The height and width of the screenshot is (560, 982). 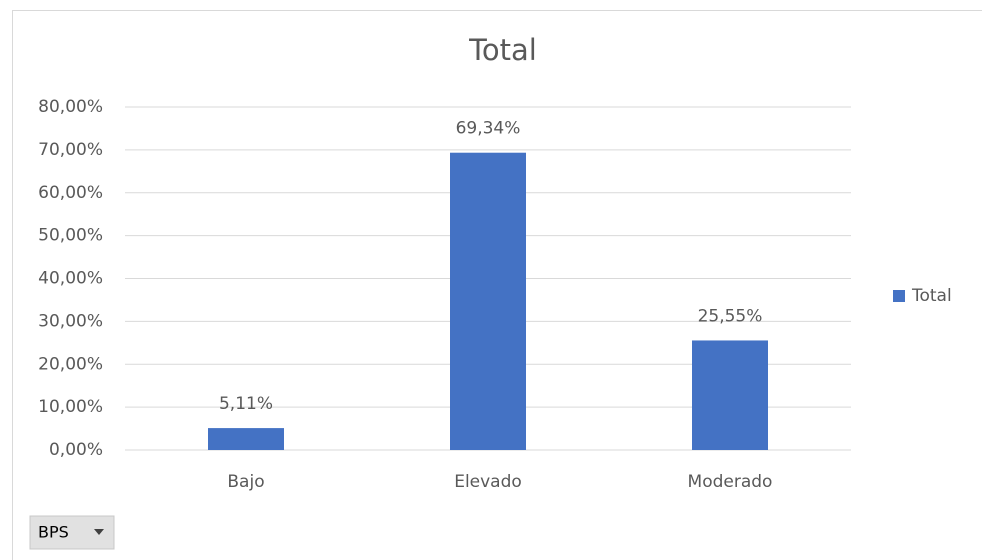 I want to click on y-tick-label: 10,00%, so click(x=70, y=407).